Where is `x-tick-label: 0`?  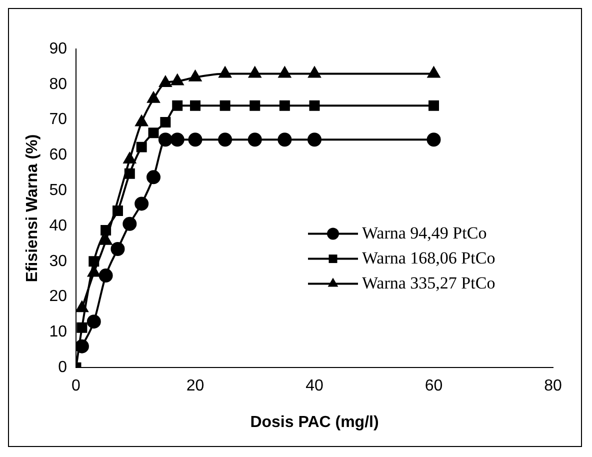 x-tick-label: 0 is located at coordinates (76, 386).